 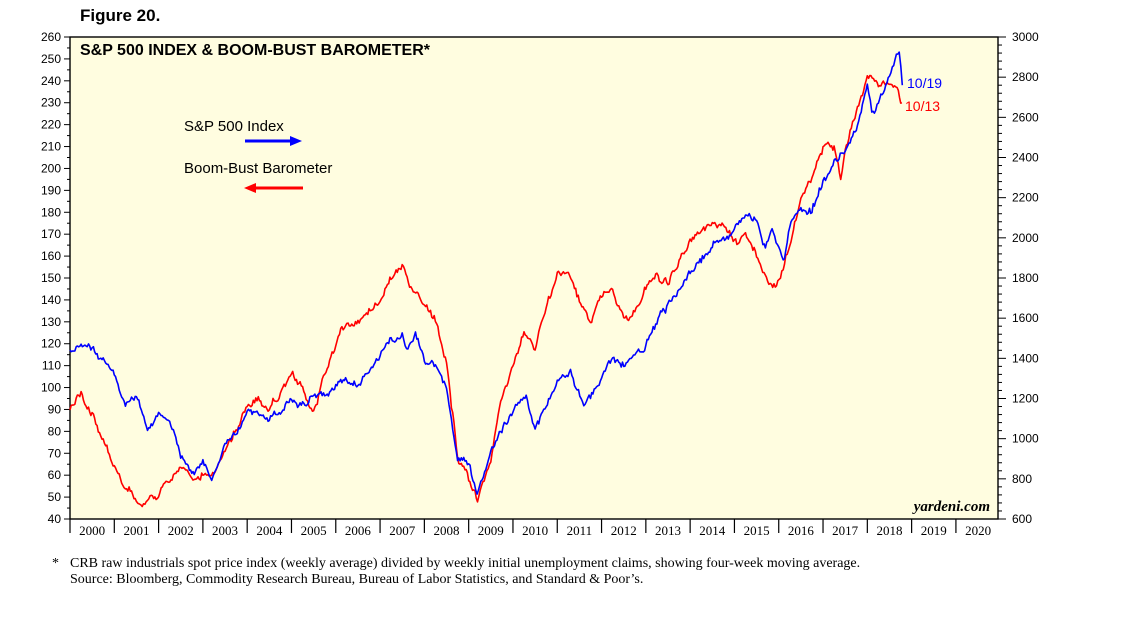 I want to click on left-tick-label: 60, so click(x=55, y=475).